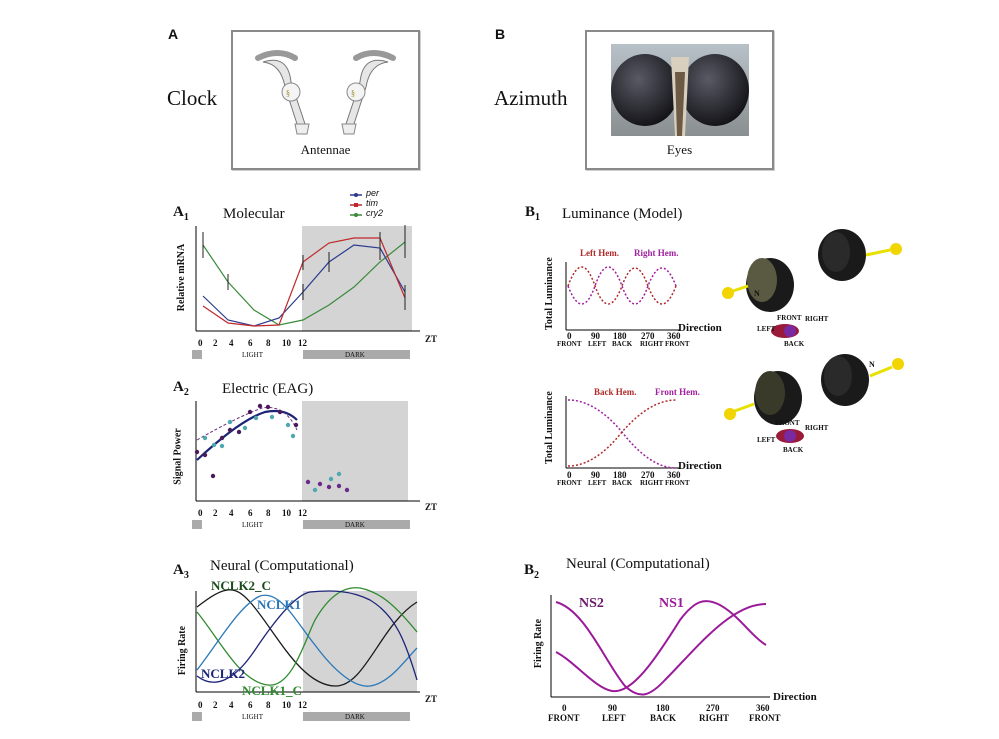 The width and height of the screenshot is (999, 739). What do you see at coordinates (757, 293) in the screenshot?
I see `b1-top-n: N` at bounding box center [757, 293].